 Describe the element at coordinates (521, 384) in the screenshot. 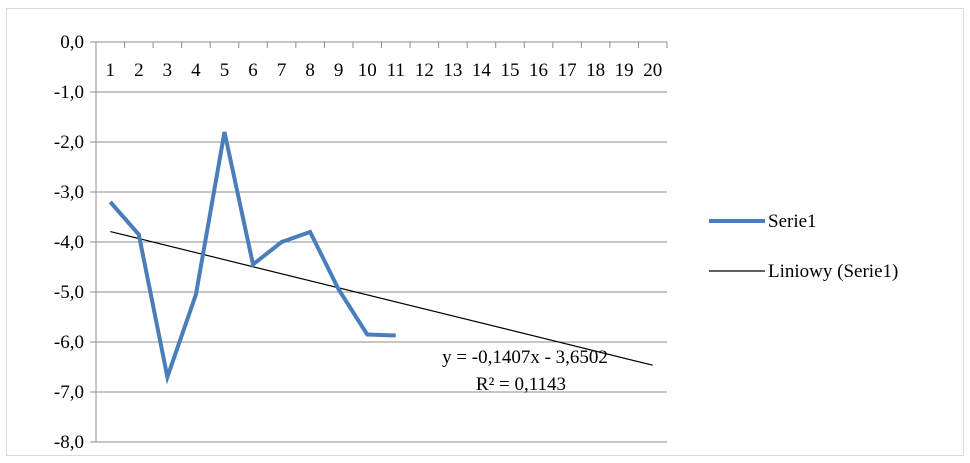

I see `trendline-r-squared: R² = 0,1143` at that location.